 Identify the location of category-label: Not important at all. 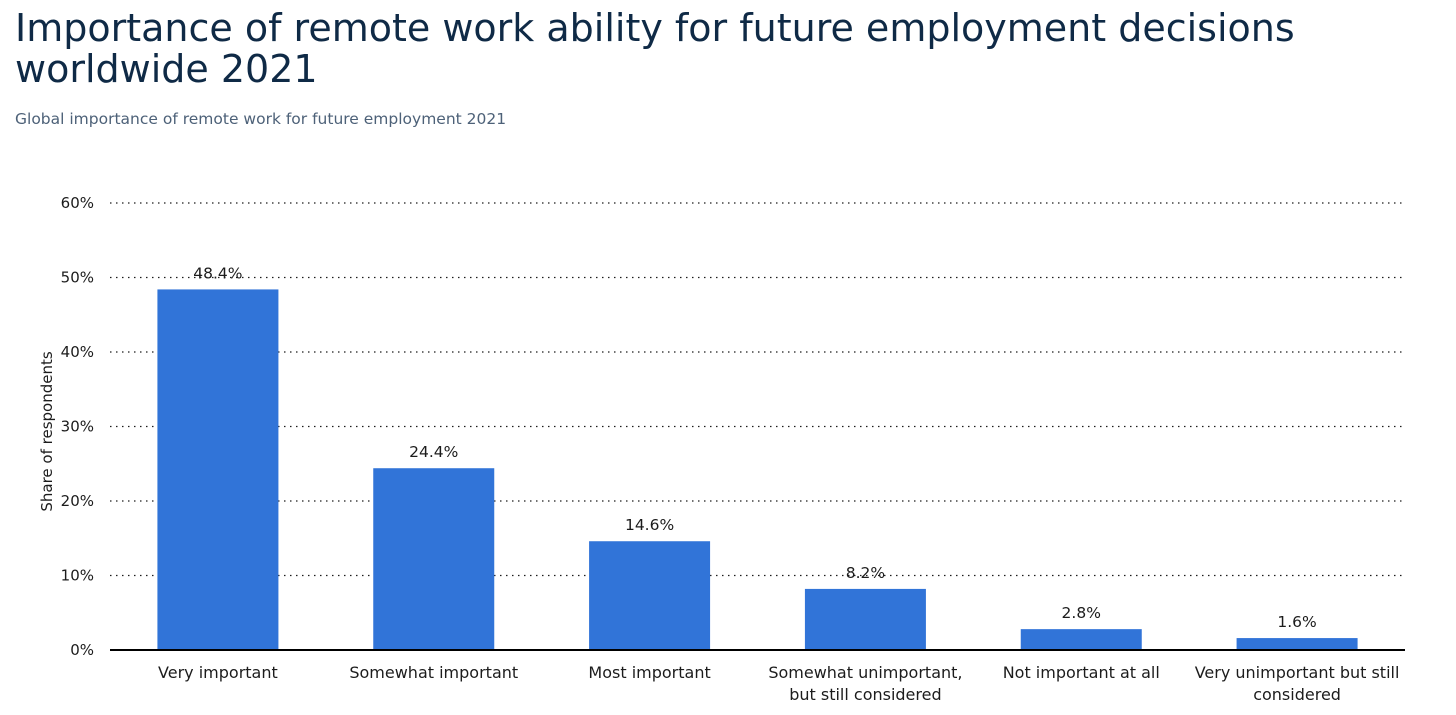
(1081, 672).